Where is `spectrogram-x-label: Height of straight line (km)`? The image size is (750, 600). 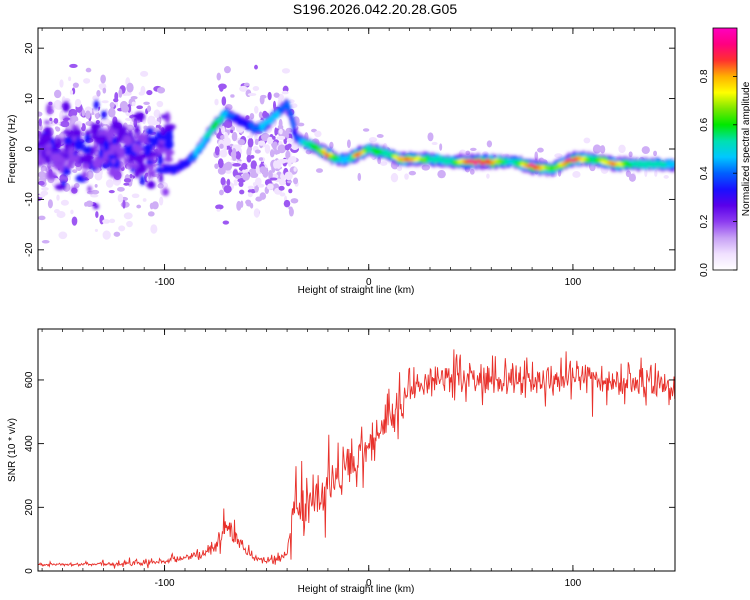 spectrogram-x-label: Height of straight line (km) is located at coordinates (356, 290).